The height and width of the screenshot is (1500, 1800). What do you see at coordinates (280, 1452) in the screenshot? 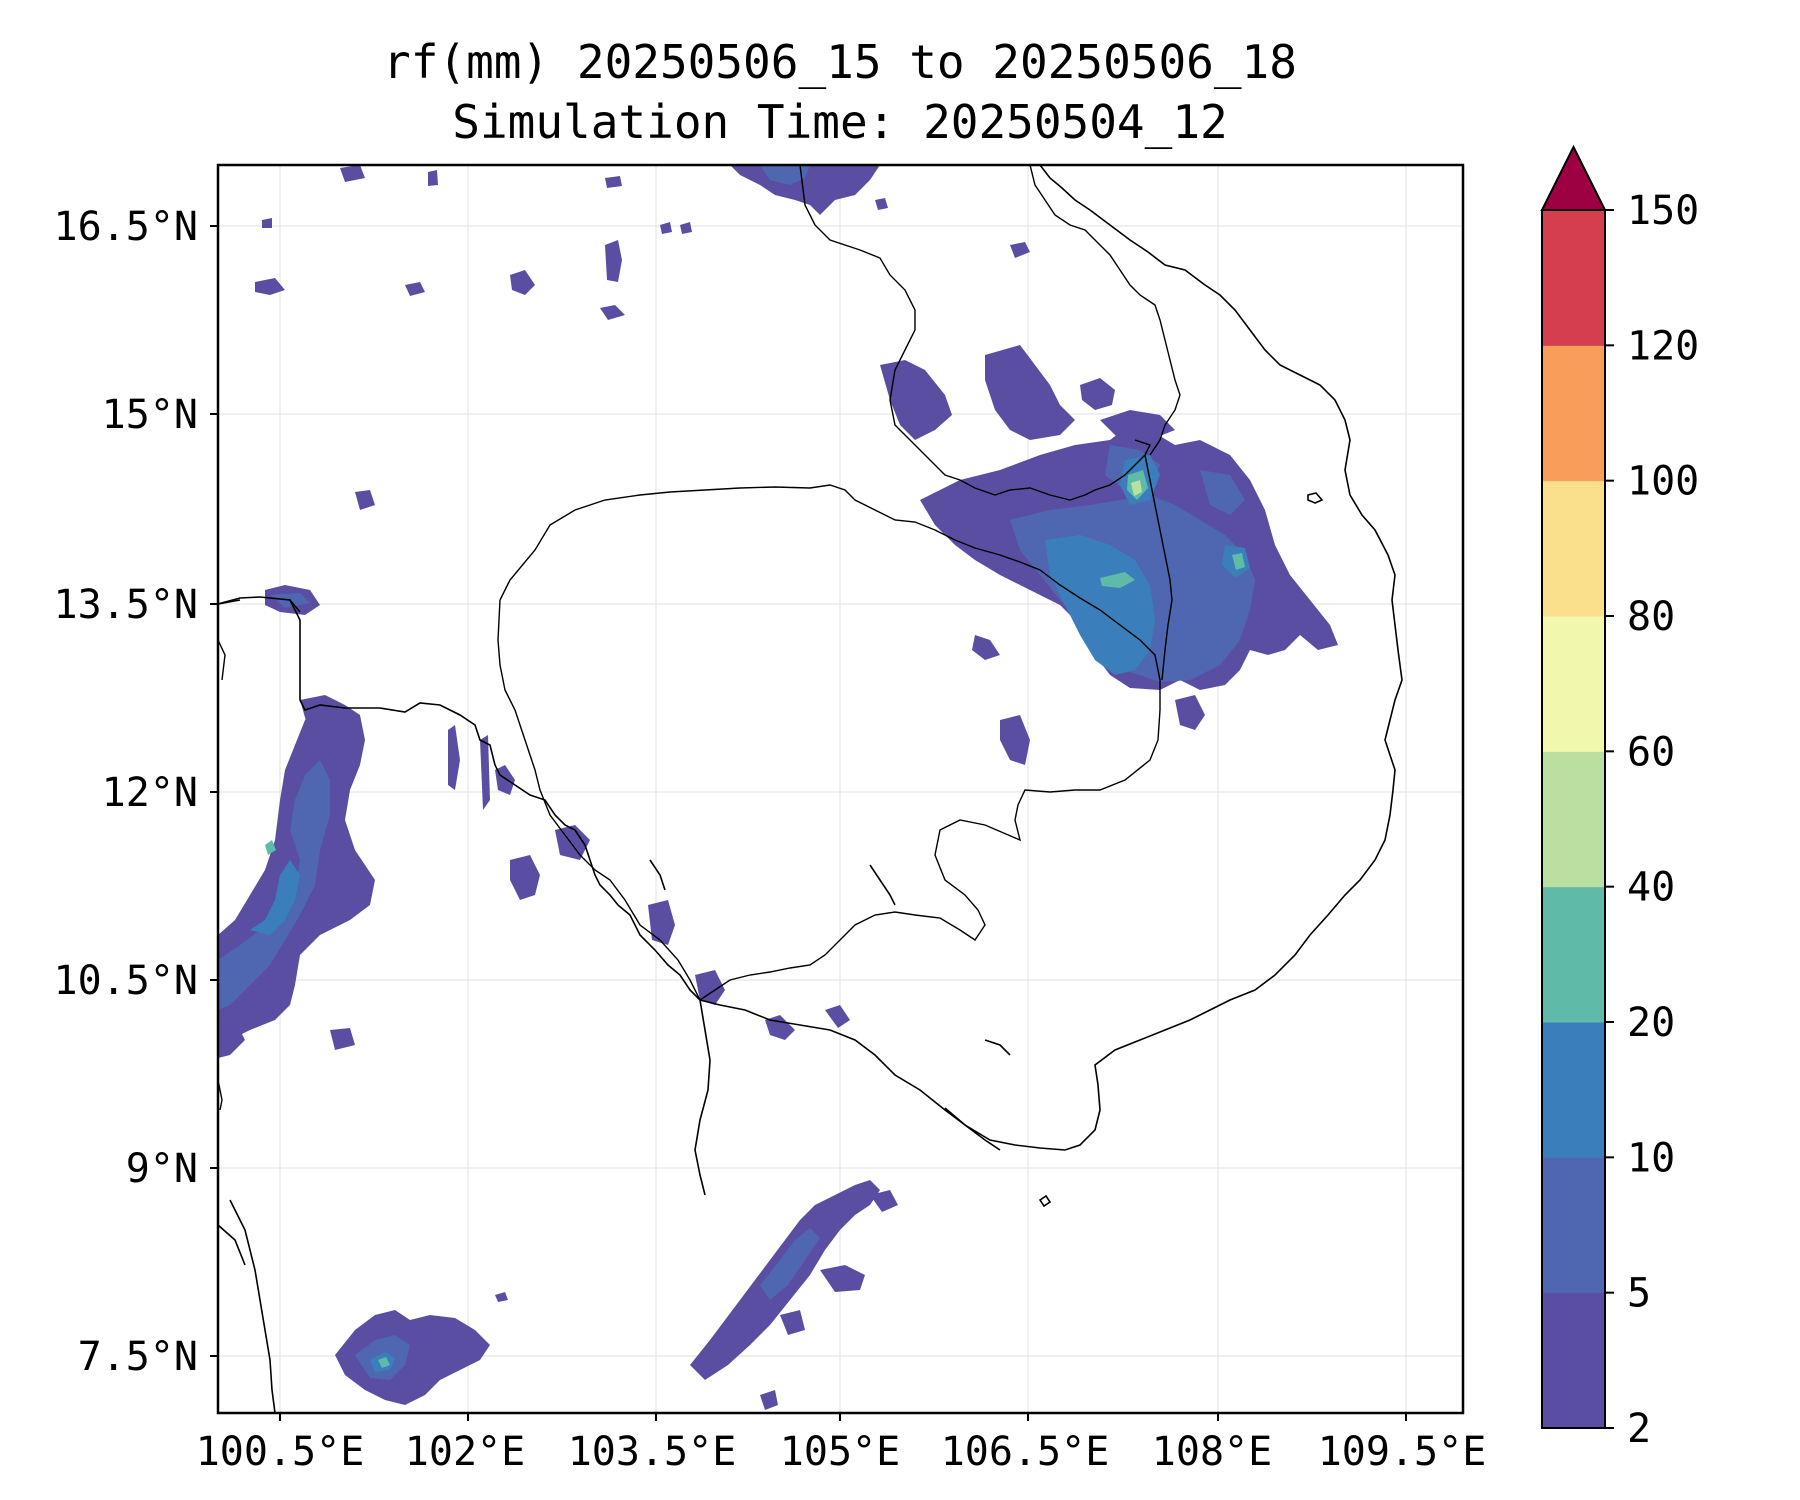
I see `x-tick-label: 100.5°E` at bounding box center [280, 1452].